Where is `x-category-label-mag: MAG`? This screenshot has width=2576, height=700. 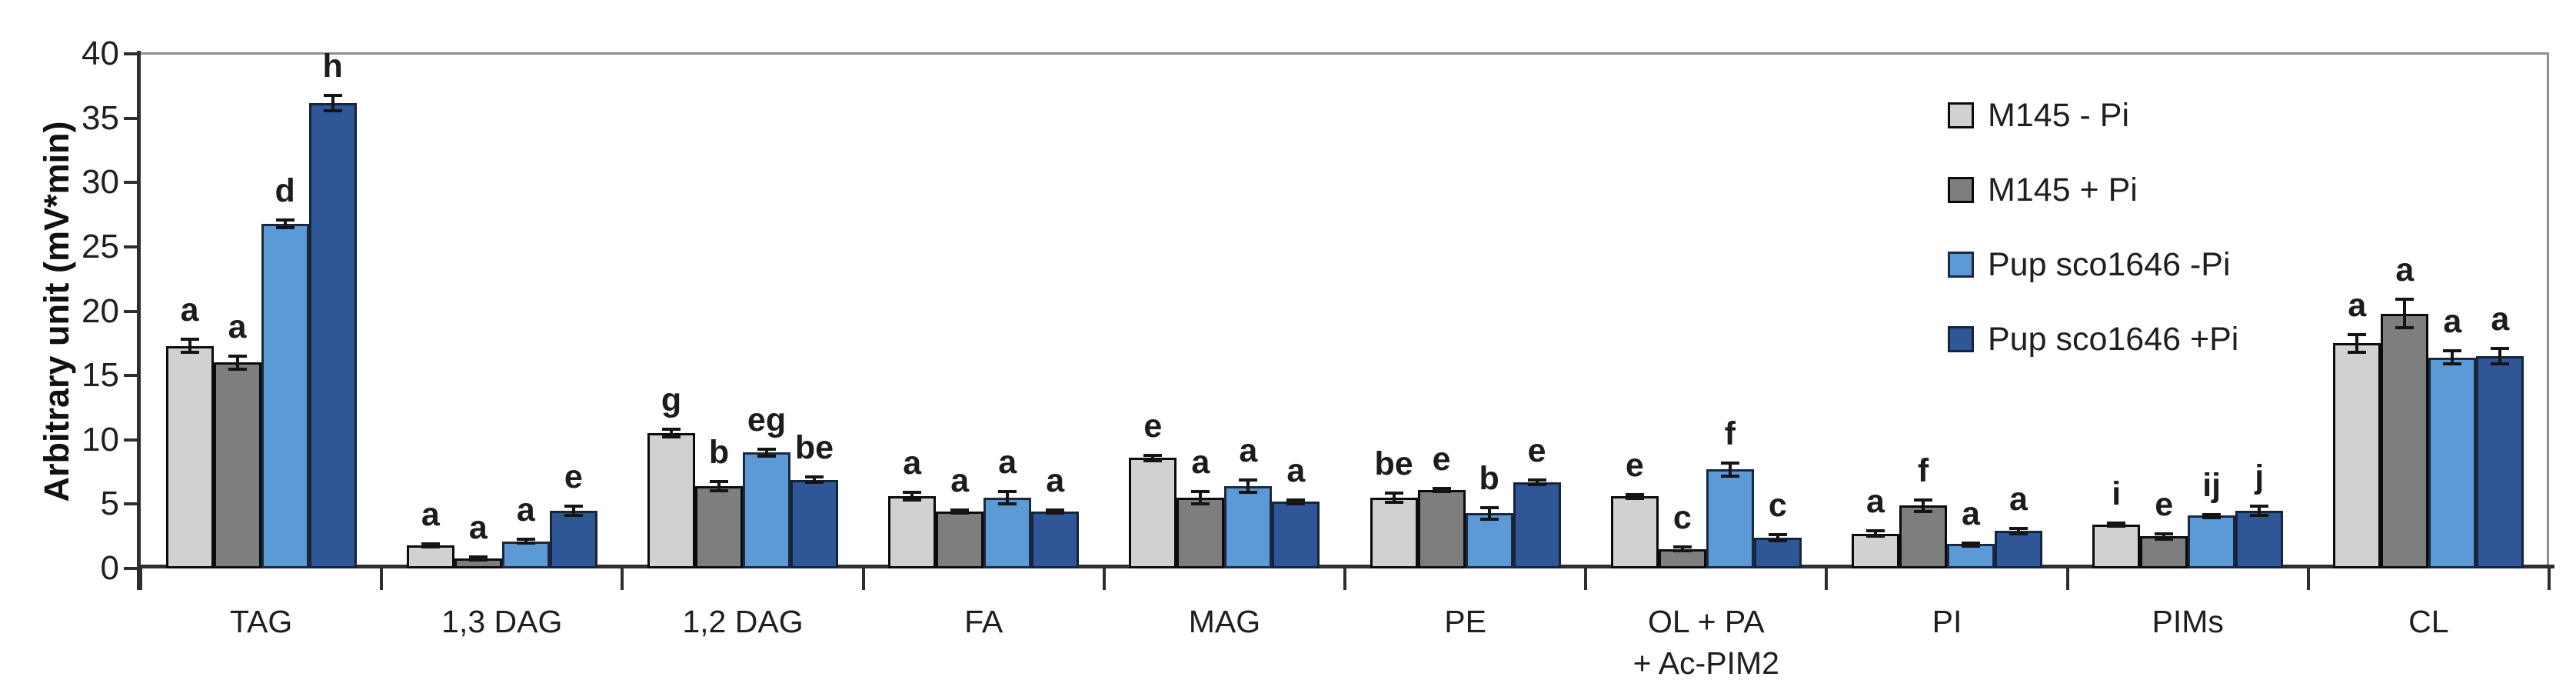
x-category-label-mag: MAG is located at coordinates (1225, 622).